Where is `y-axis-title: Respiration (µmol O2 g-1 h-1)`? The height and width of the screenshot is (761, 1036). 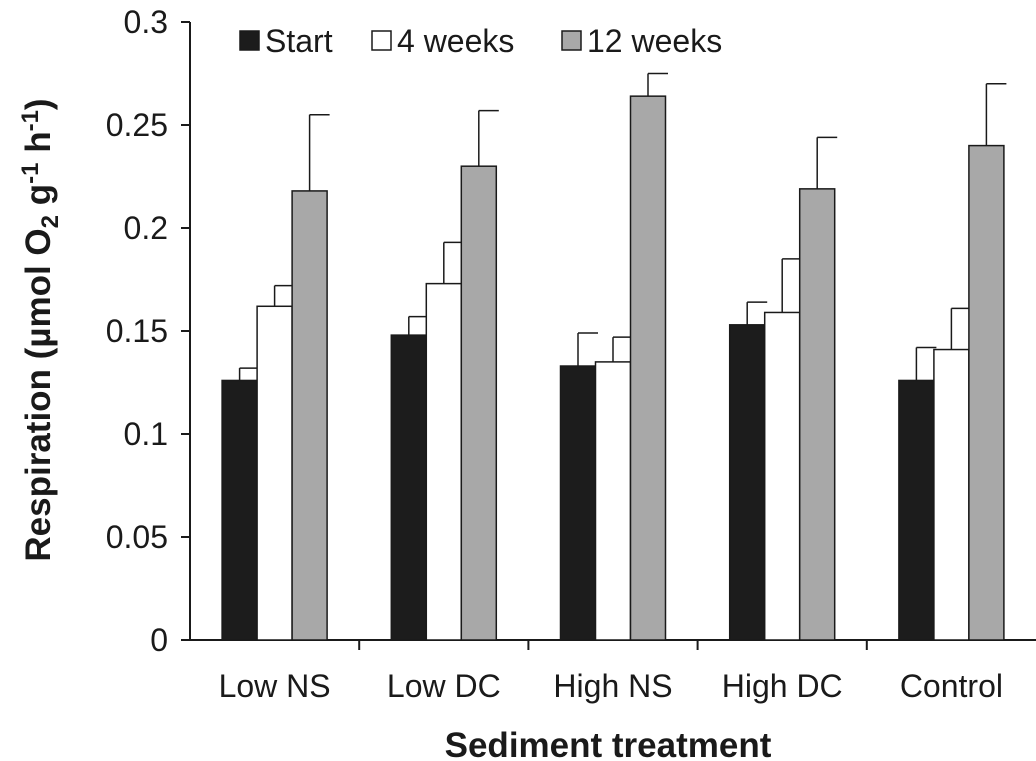 y-axis-title: Respiration (µmol O2 g-1 h-1) is located at coordinates (40, 329).